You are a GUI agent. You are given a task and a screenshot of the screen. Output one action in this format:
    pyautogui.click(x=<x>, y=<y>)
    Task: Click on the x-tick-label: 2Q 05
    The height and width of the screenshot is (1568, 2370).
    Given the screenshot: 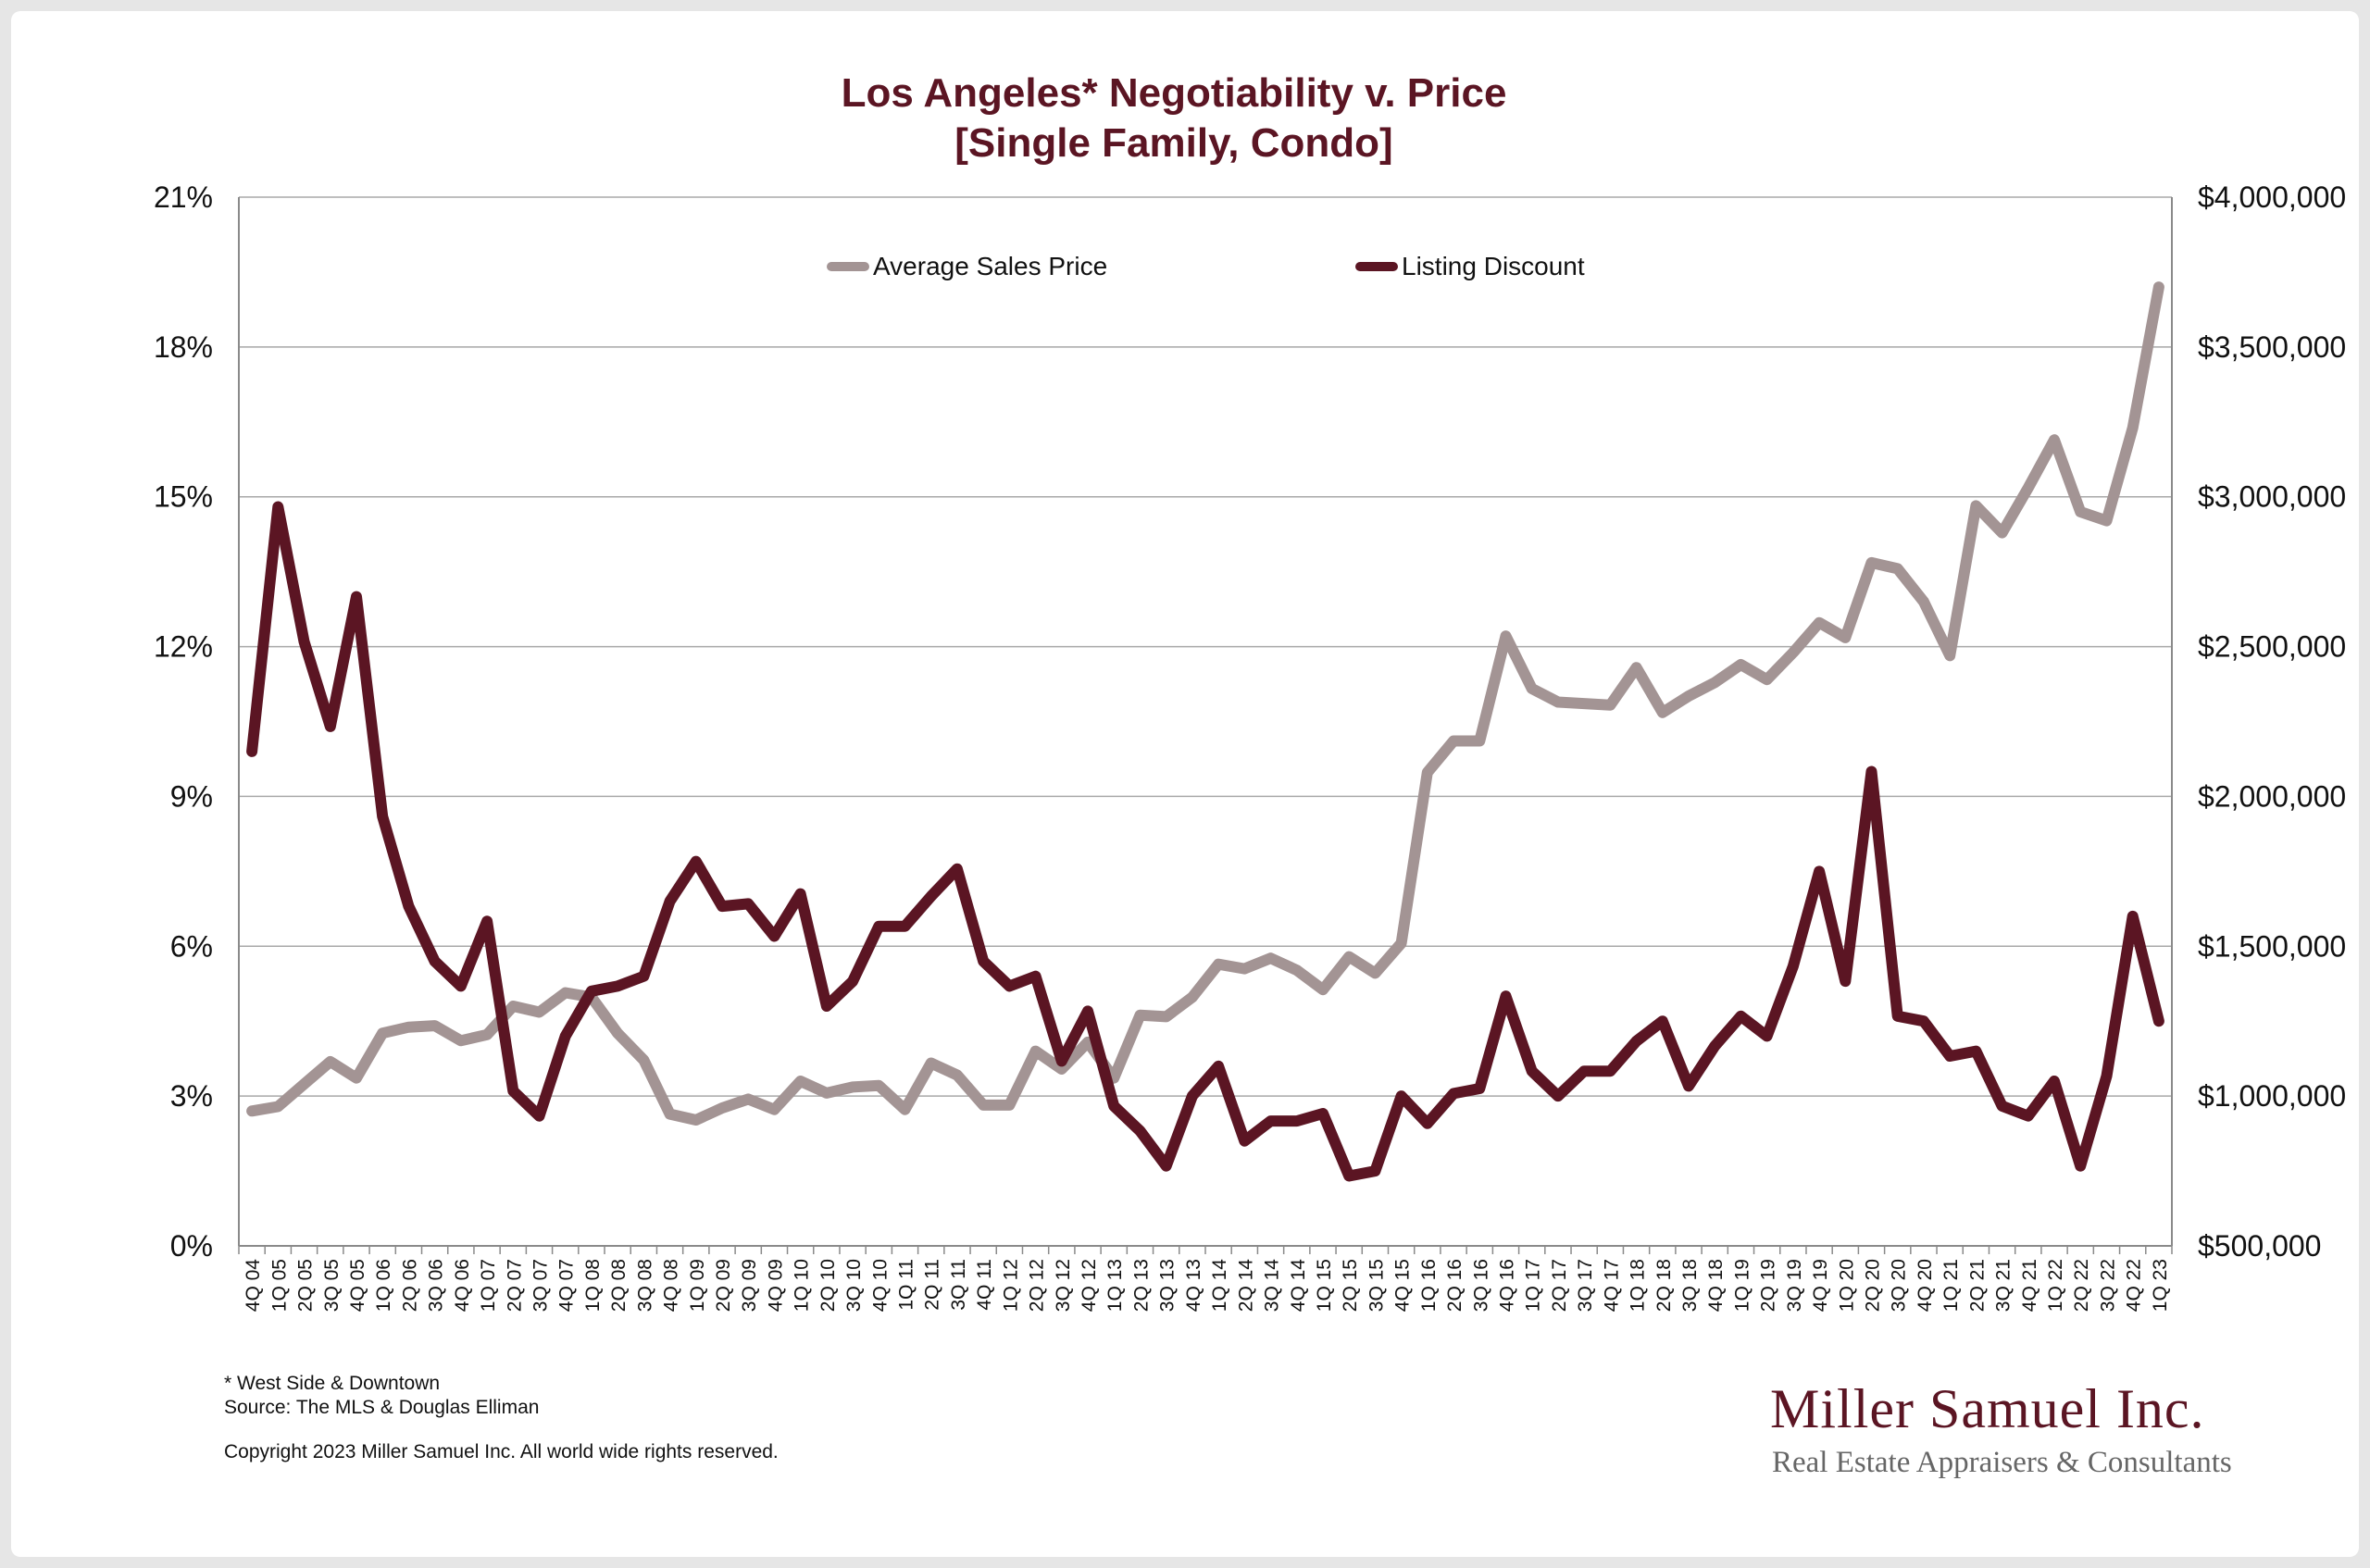 What is the action you would take?
    pyautogui.click(x=306, y=1285)
    